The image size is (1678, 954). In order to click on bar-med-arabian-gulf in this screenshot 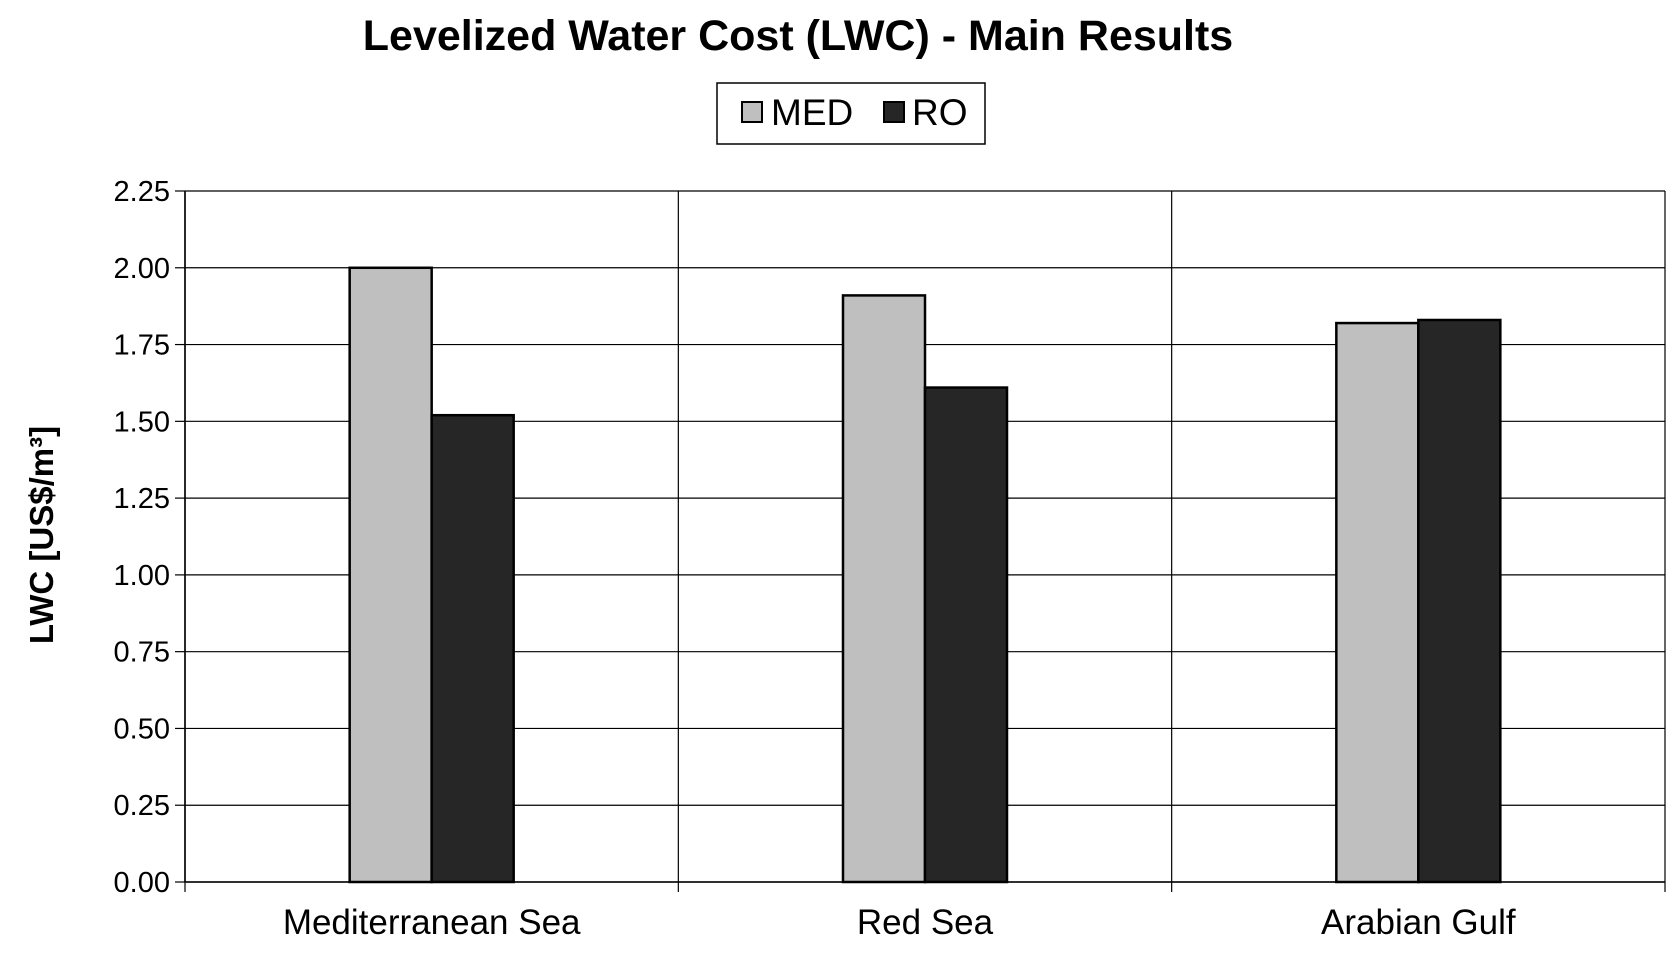, I will do `click(1377, 602)`.